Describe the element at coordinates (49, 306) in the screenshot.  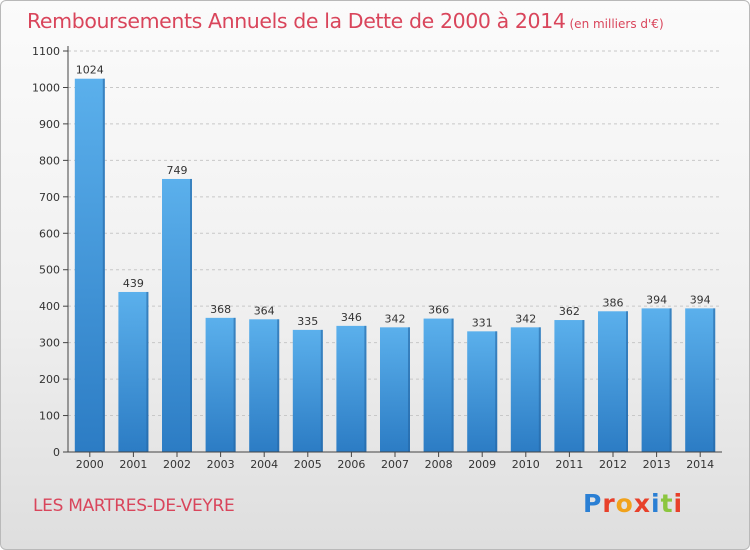
I see `y-tick-label: 400` at that location.